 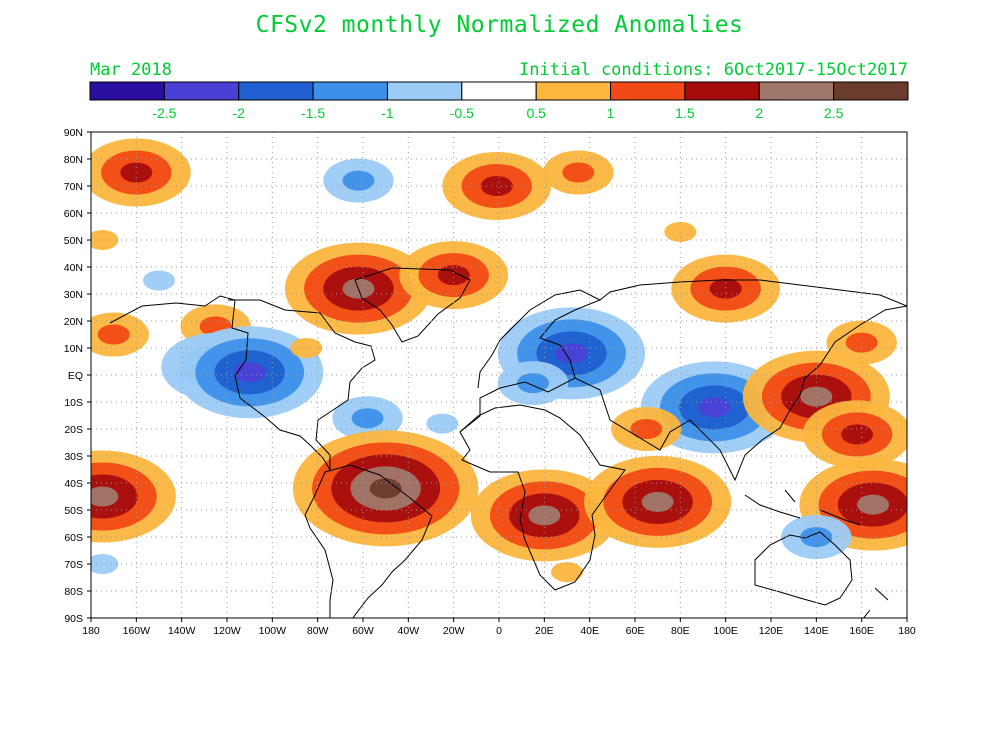 I want to click on lon-label: 160W, so click(x=137, y=631).